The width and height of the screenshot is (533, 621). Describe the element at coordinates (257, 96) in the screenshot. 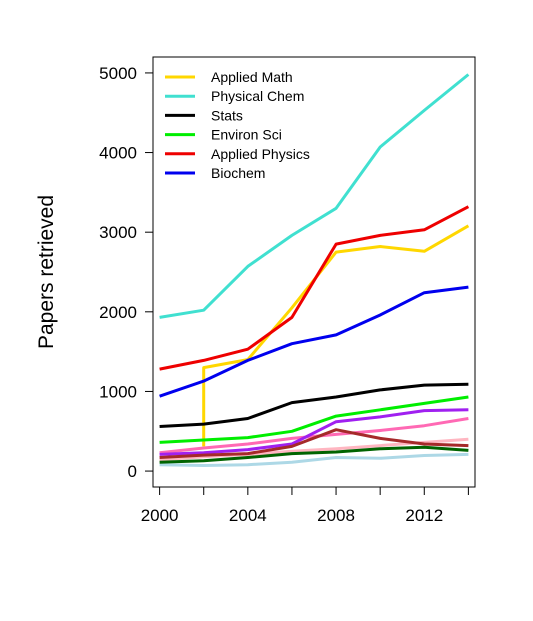

I see `legend-label: Physical Chem` at that location.